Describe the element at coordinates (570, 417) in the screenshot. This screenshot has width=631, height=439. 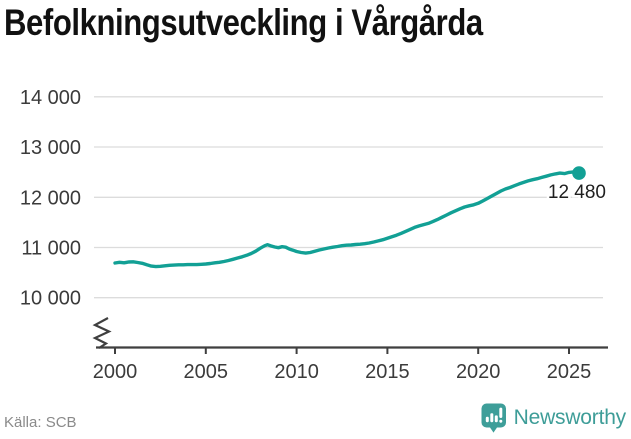
I see `newsworthy-logo-text: Newsworthy` at that location.